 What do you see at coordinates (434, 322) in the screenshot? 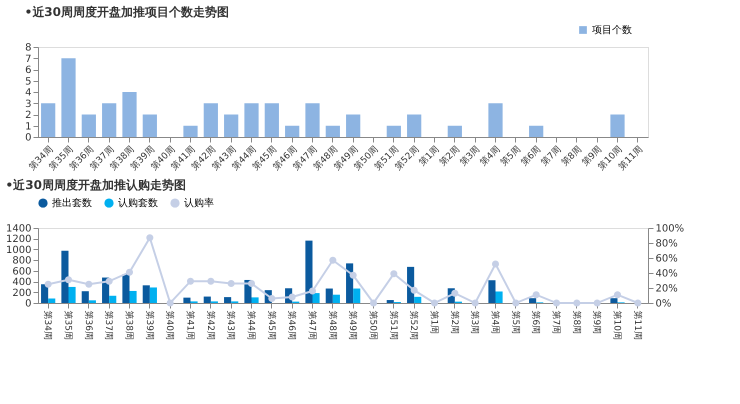
I see `x-tick-label: 第1周` at bounding box center [434, 322].